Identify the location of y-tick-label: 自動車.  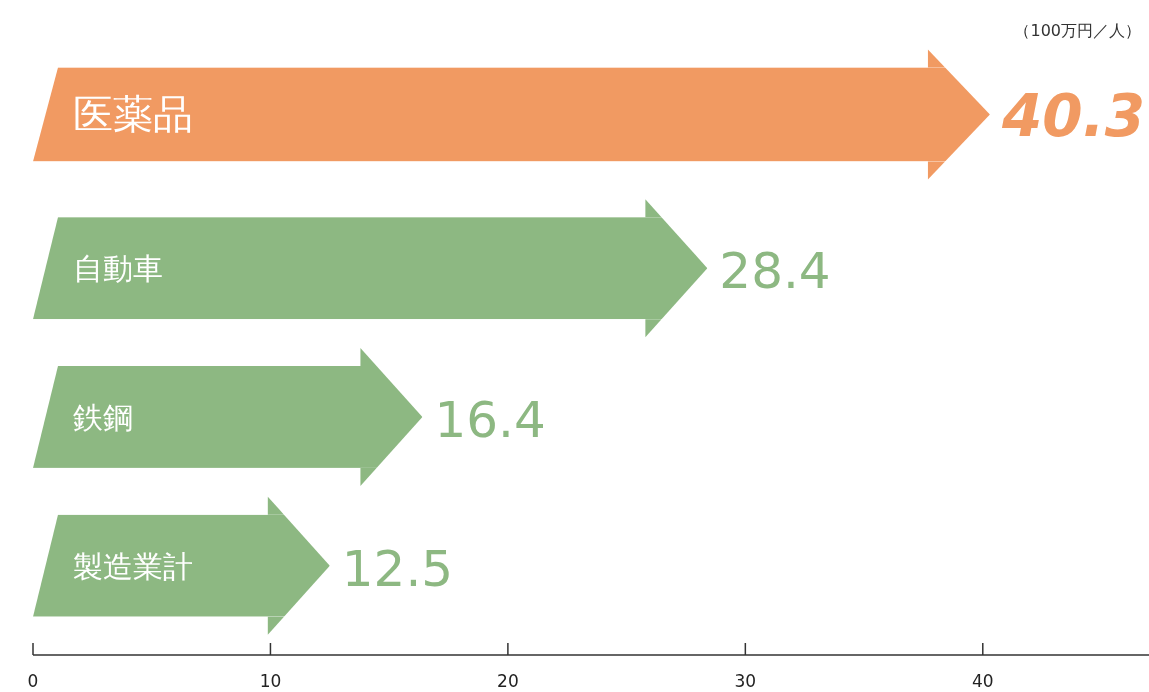
(118, 269).